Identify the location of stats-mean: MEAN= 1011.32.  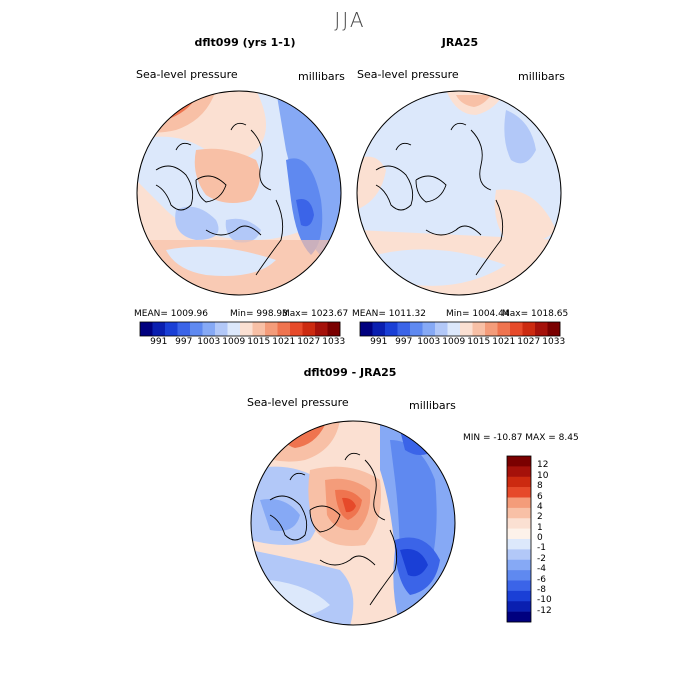
(389, 314).